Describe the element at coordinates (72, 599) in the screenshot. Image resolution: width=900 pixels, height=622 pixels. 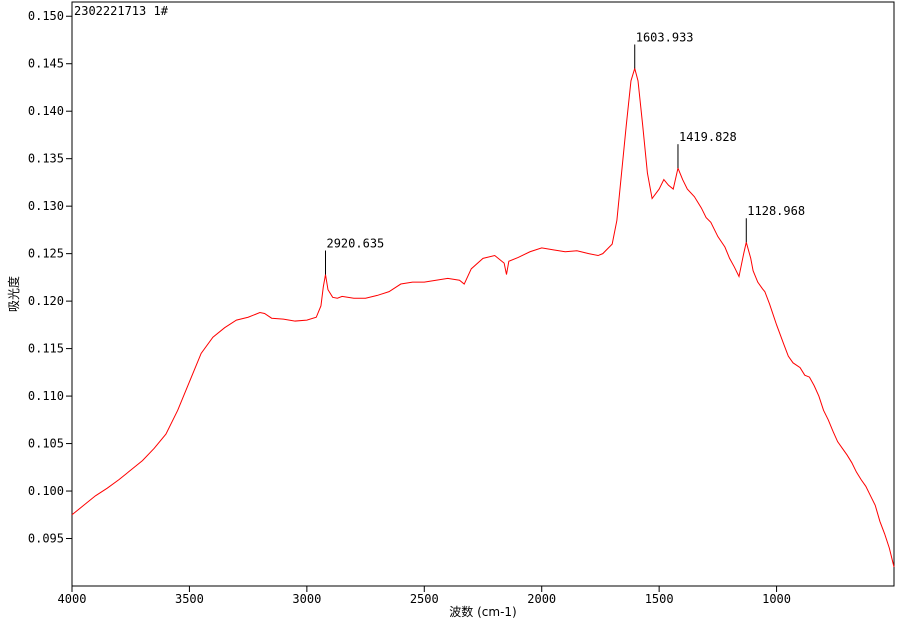
I see `x-tick-label: 4000` at that location.